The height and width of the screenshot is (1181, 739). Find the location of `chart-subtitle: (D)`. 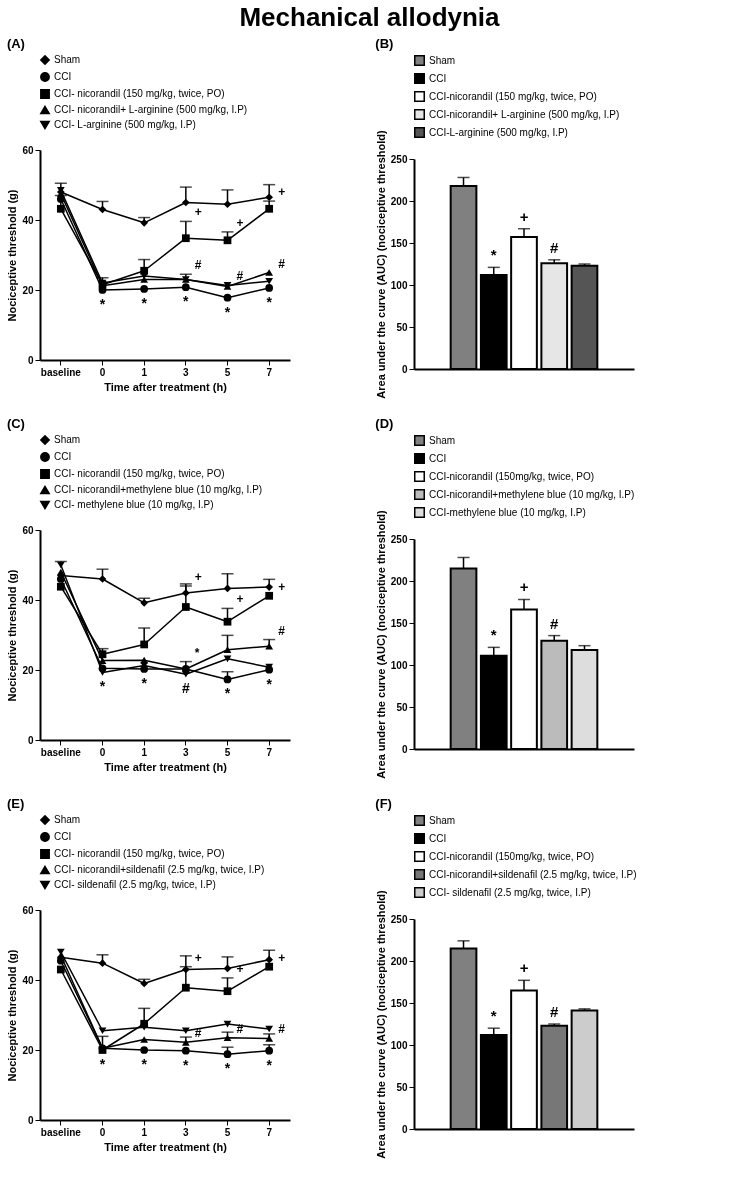

chart-subtitle: (D) is located at coordinates (384, 423).